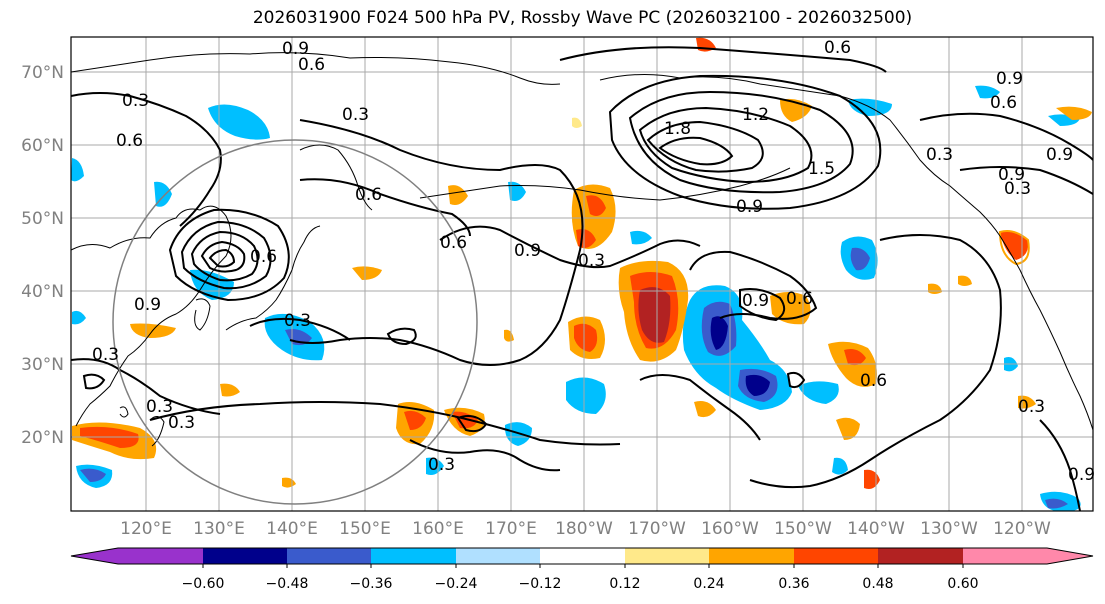 This screenshot has width=1105, height=604. I want to click on contour-0-3-east, so click(875, 361).